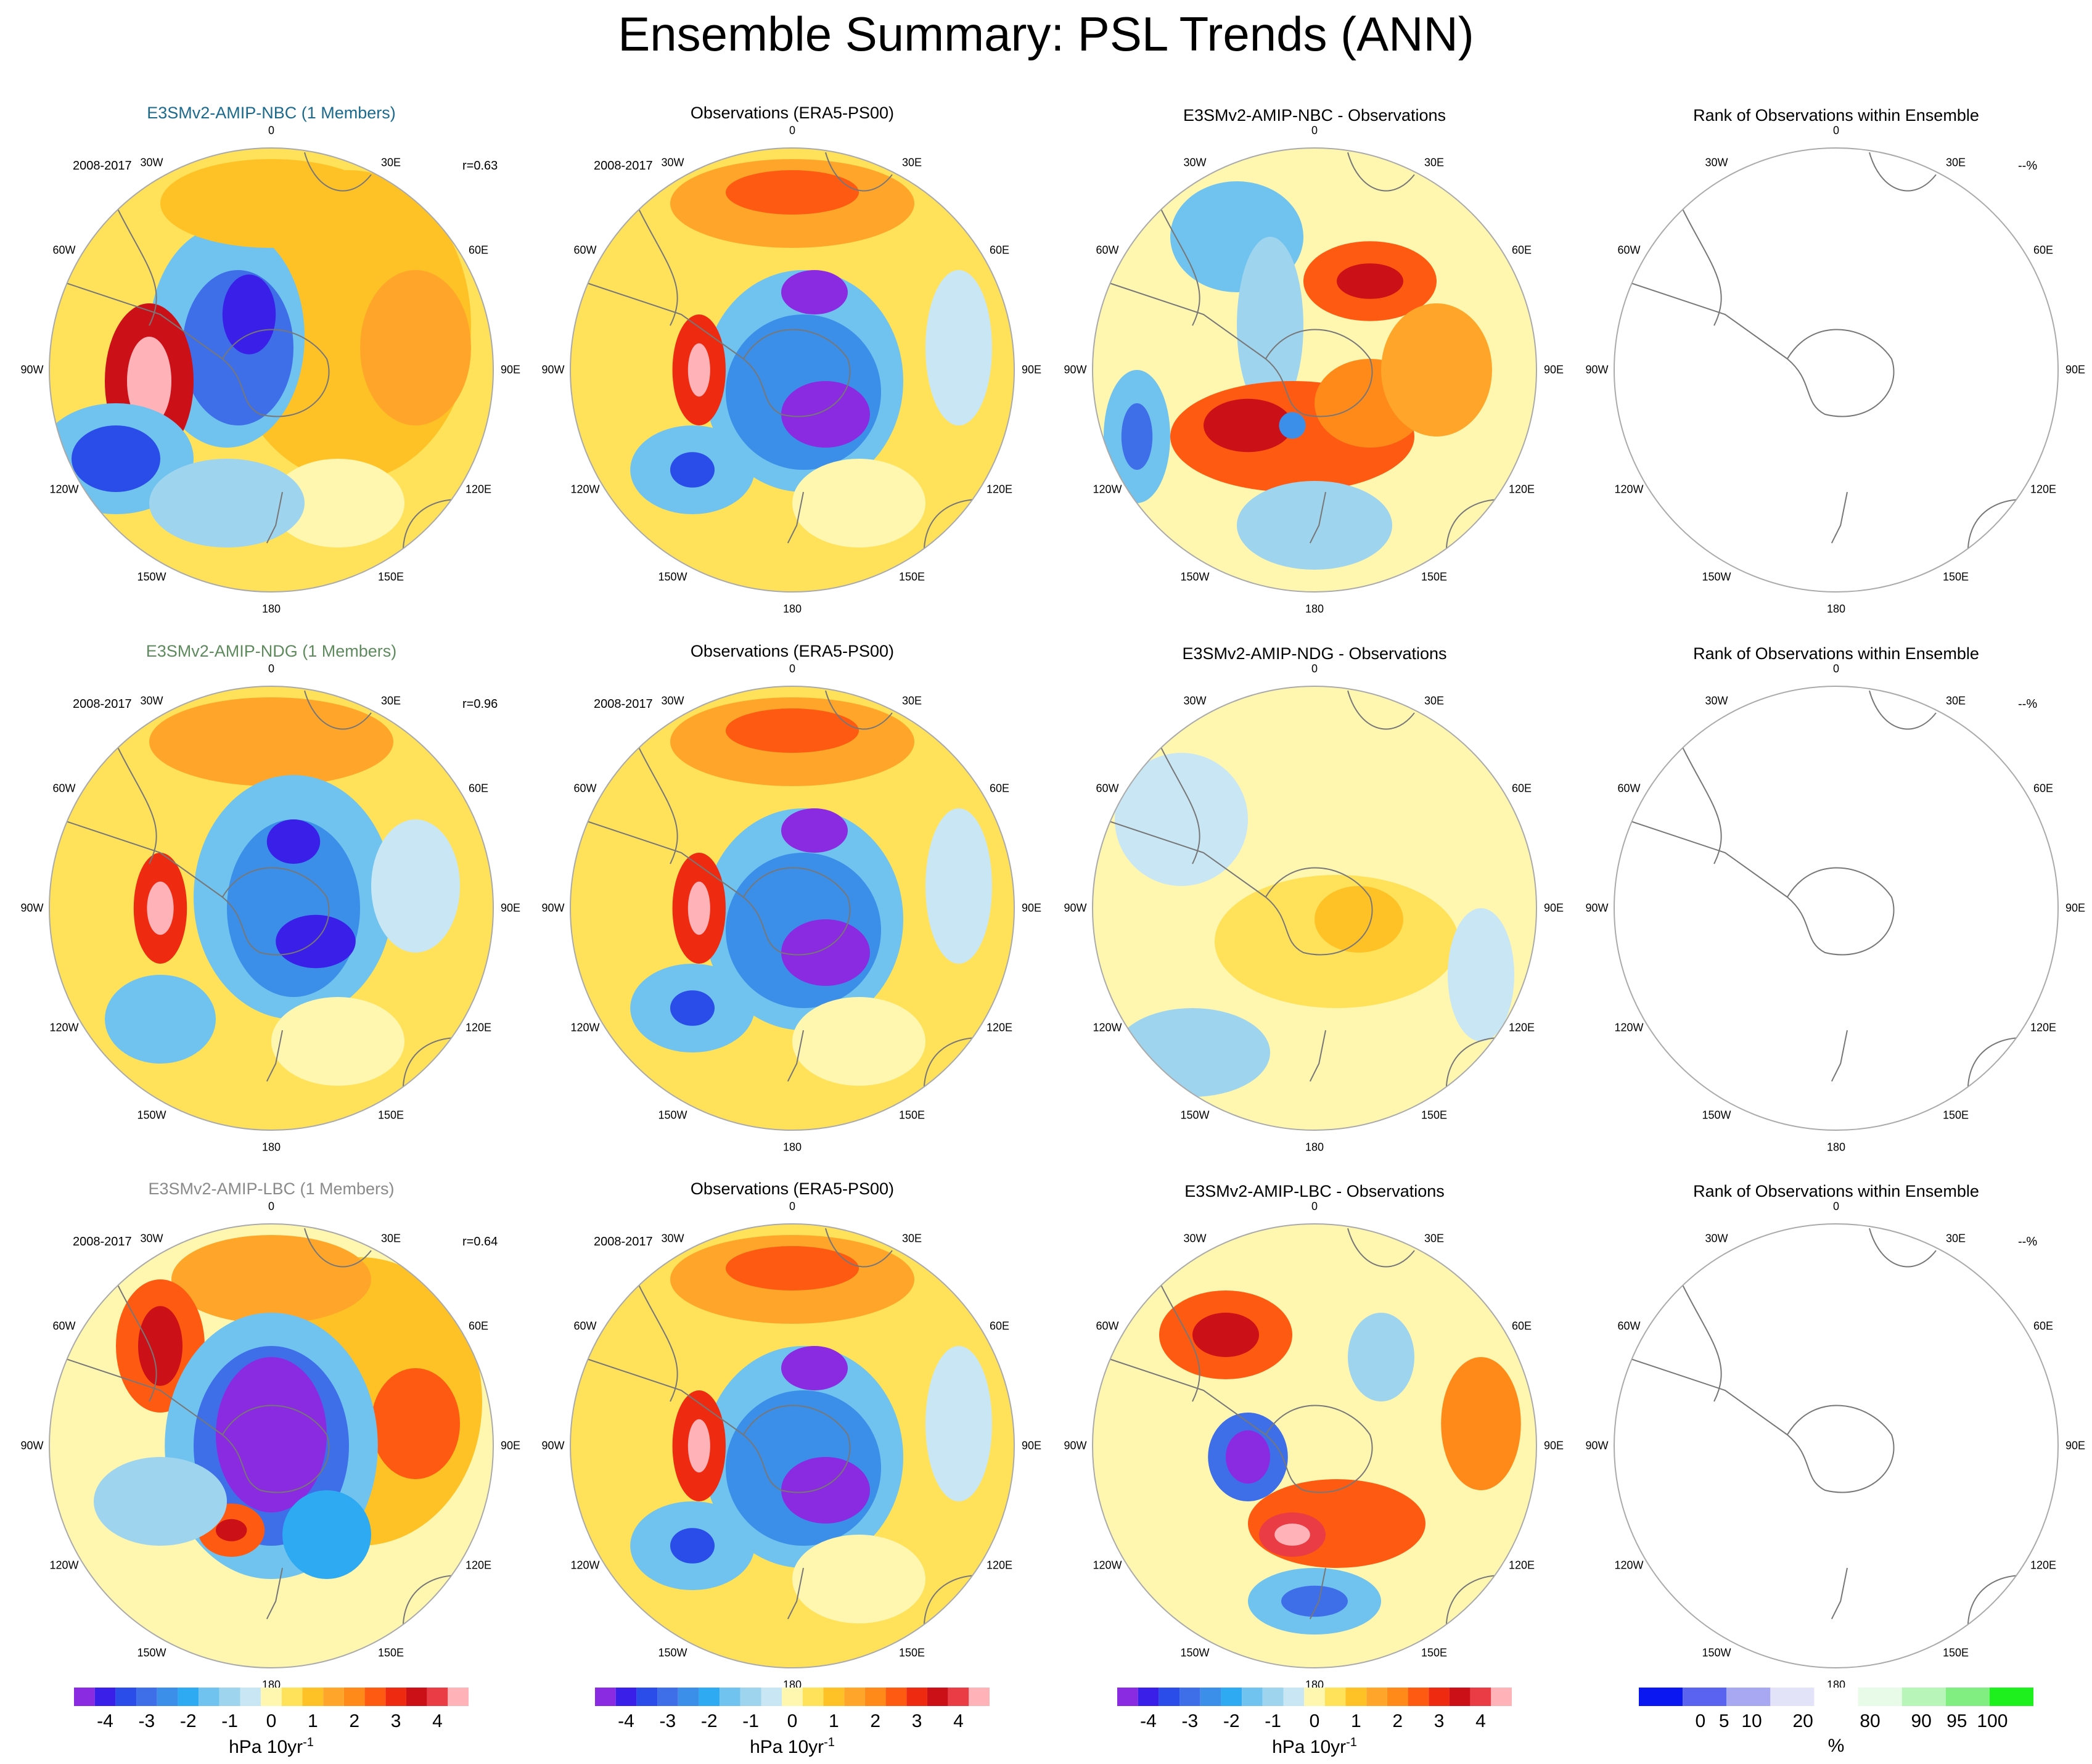 The width and height of the screenshot is (2092, 1764). What do you see at coordinates (271, 1147) in the screenshot?
I see `lon-label: 180` at bounding box center [271, 1147].